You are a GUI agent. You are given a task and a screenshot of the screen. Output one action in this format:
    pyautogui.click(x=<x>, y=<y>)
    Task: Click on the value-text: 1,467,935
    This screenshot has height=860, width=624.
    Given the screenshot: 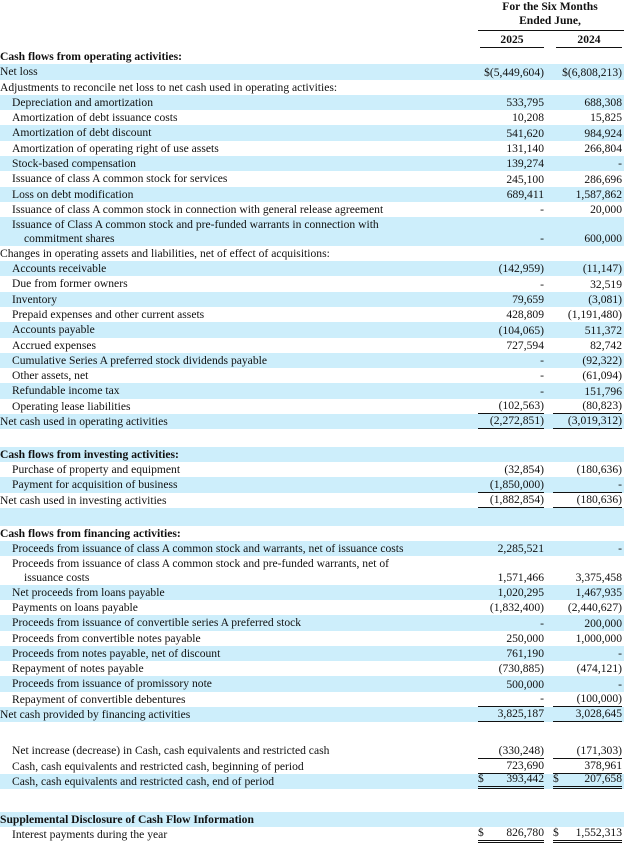 What is the action you would take?
    pyautogui.click(x=598, y=592)
    